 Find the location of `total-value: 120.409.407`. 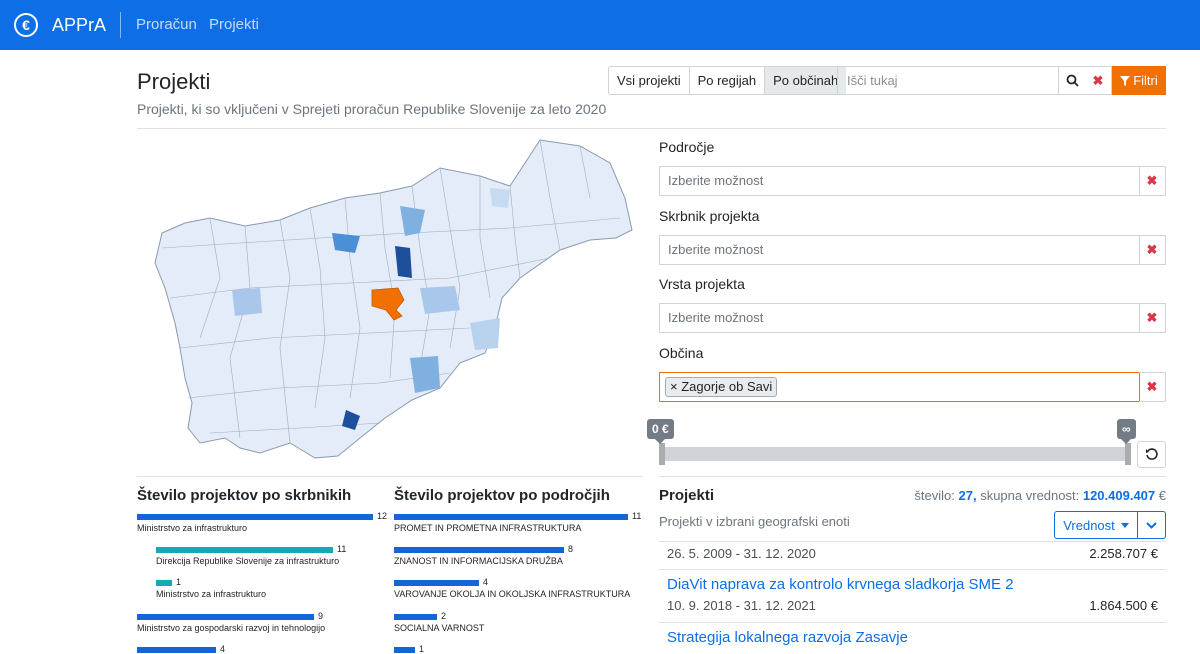

total-value: 120.409.407 is located at coordinates (1119, 495).